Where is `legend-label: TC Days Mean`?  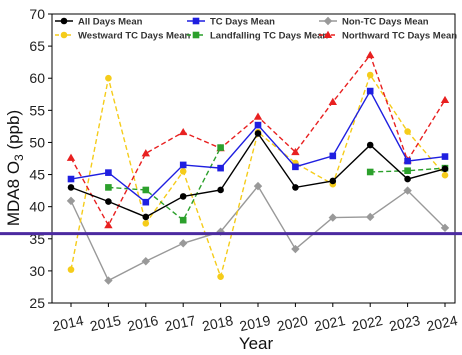 legend-label: TC Days Mean is located at coordinates (242, 22).